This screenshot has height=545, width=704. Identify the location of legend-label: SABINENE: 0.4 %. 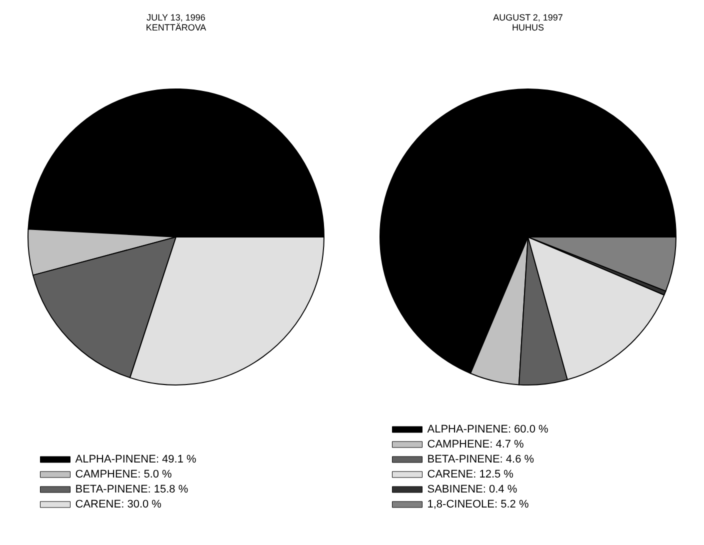
(472, 490).